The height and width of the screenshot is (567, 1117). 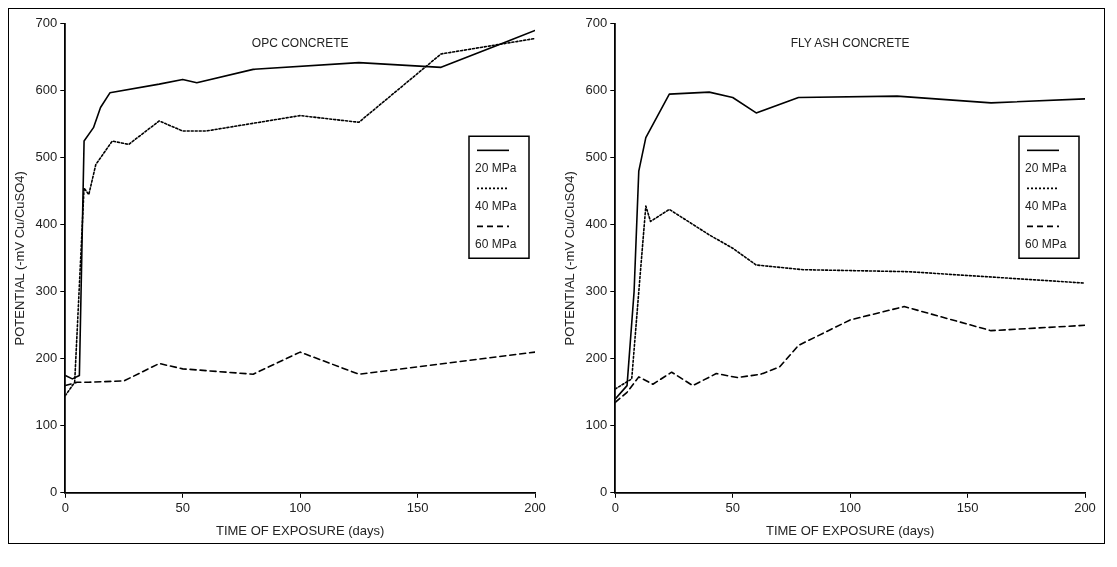 I want to click on text: OPC CONCRETE, so click(x=300, y=43).